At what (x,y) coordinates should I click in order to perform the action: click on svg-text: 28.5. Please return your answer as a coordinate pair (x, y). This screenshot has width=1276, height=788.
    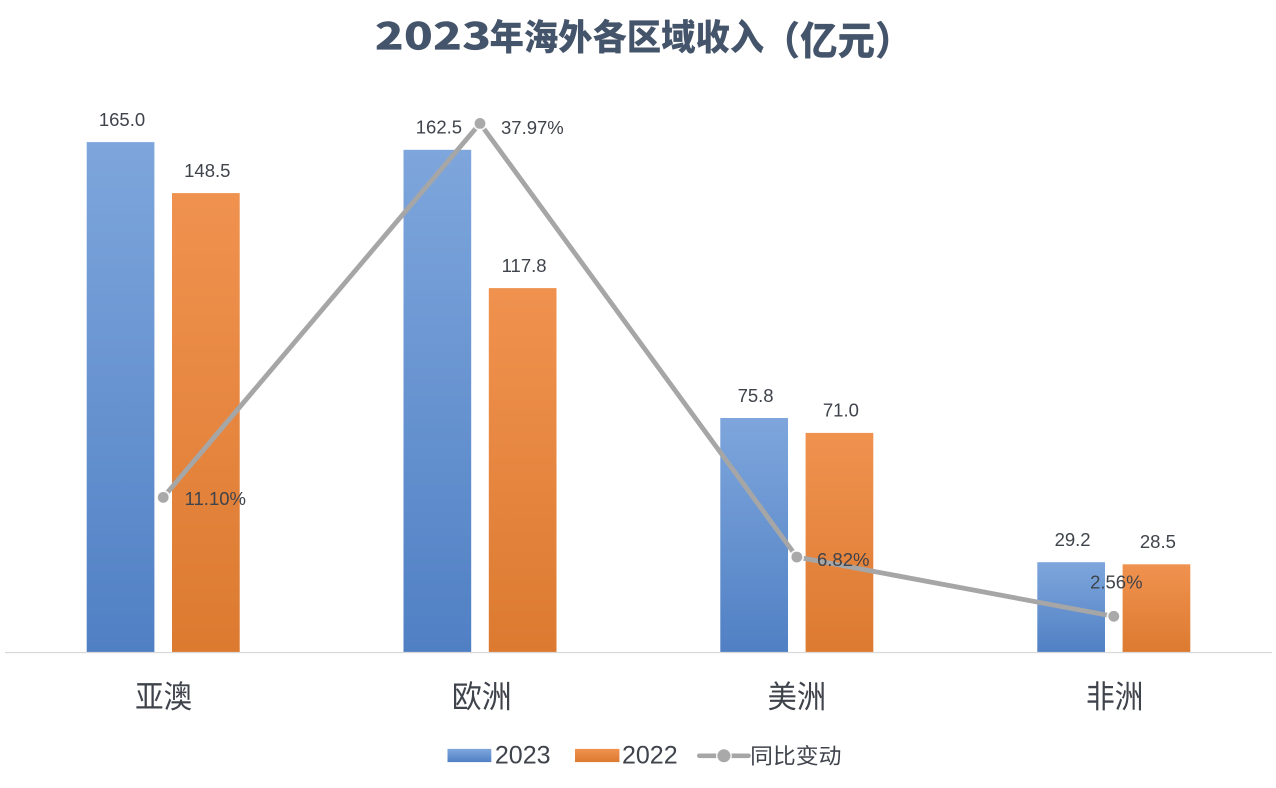
    Looking at the image, I should click on (1158, 541).